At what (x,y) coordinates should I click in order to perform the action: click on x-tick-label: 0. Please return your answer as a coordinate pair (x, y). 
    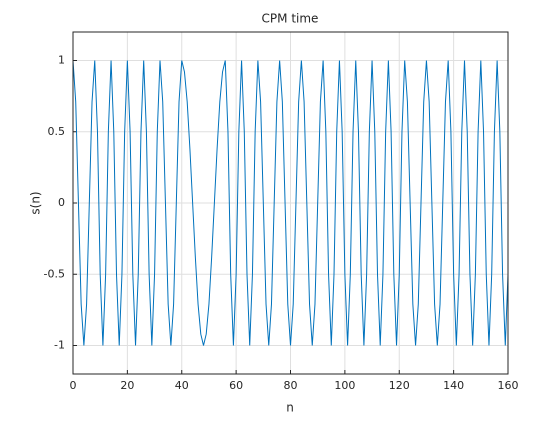
    Looking at the image, I should click on (73, 385).